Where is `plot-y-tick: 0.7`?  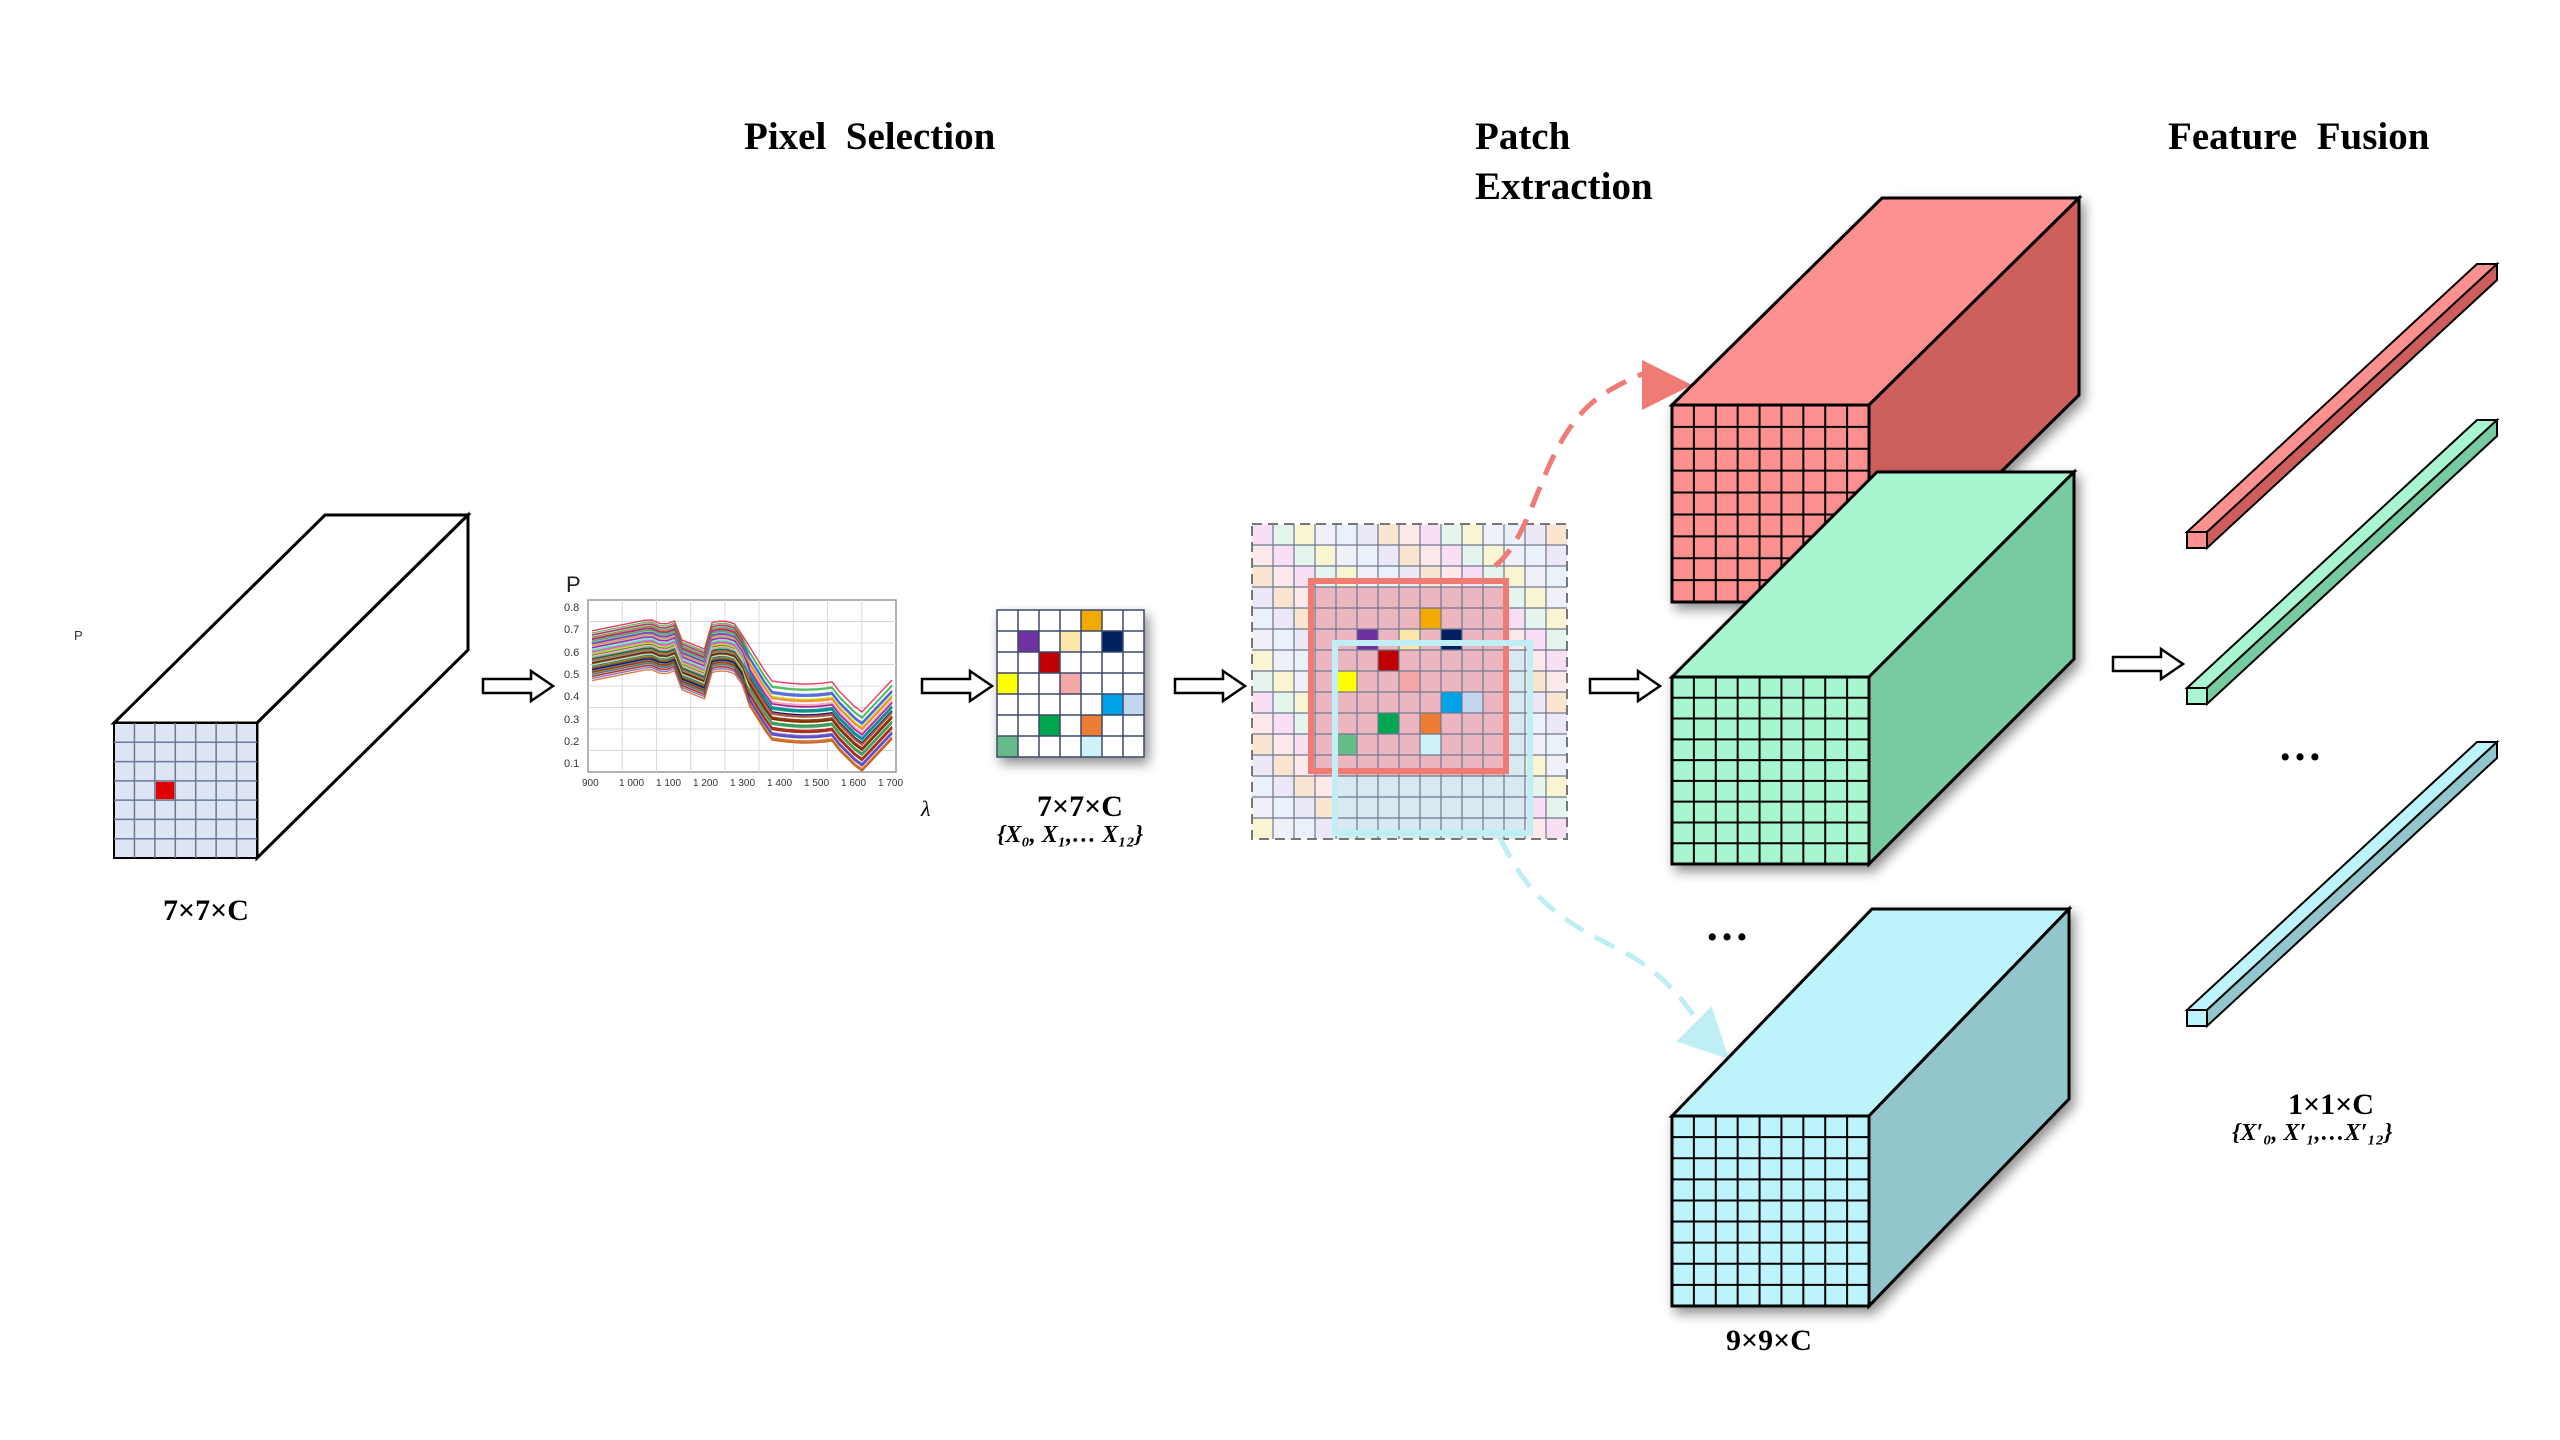 plot-y-tick: 0.7 is located at coordinates (572, 630).